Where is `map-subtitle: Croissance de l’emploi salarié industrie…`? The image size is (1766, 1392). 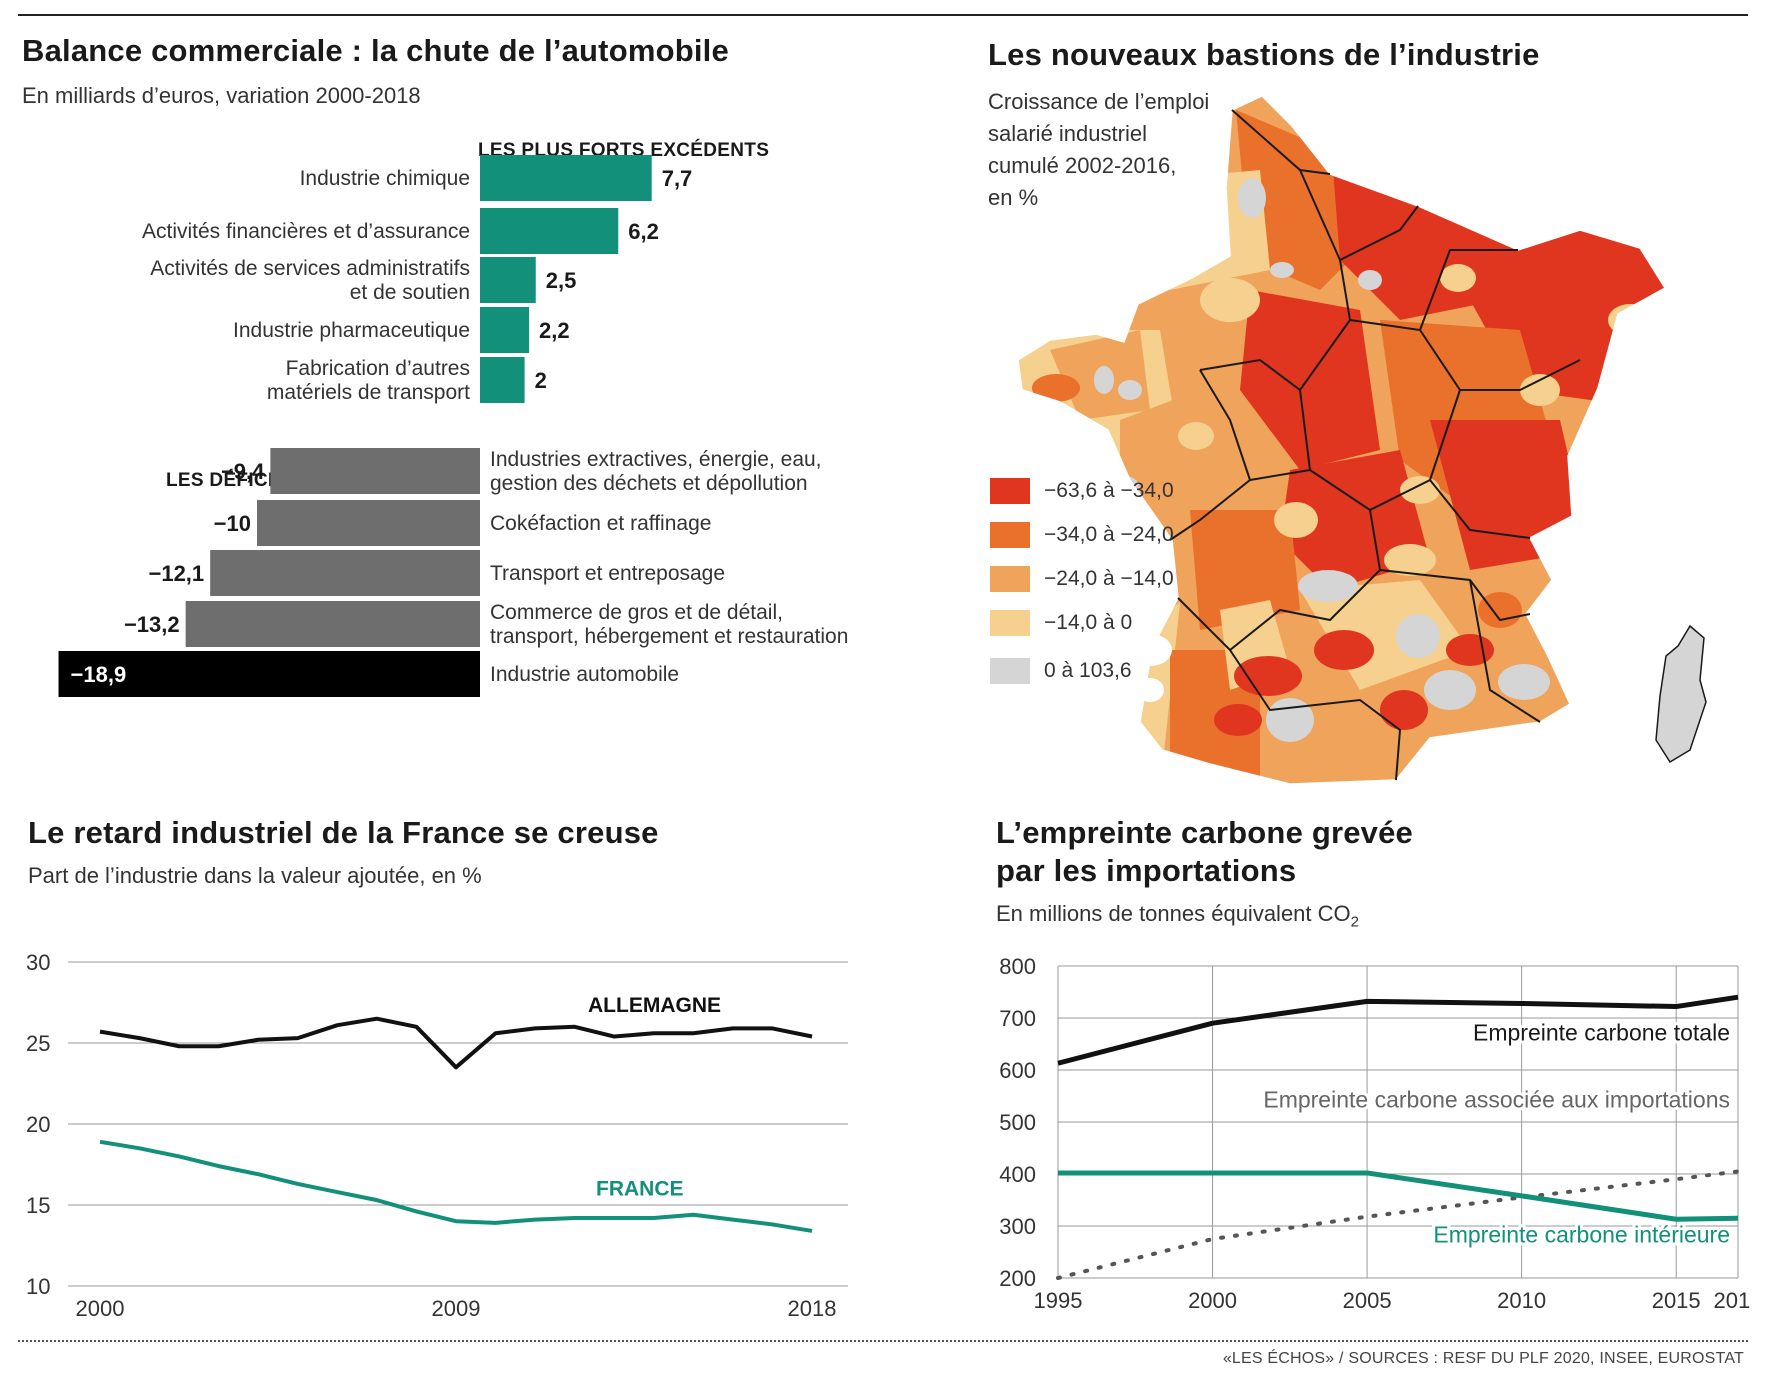 map-subtitle: Croissance de l’emploi salarié industrie… is located at coordinates (1098, 150).